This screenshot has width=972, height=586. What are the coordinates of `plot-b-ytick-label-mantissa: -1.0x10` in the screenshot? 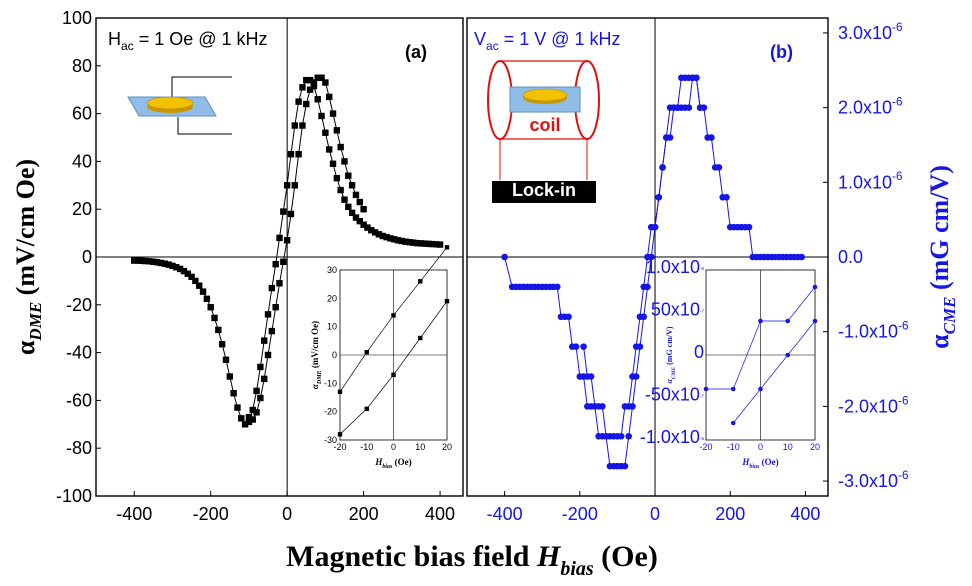 It's located at (868, 332).